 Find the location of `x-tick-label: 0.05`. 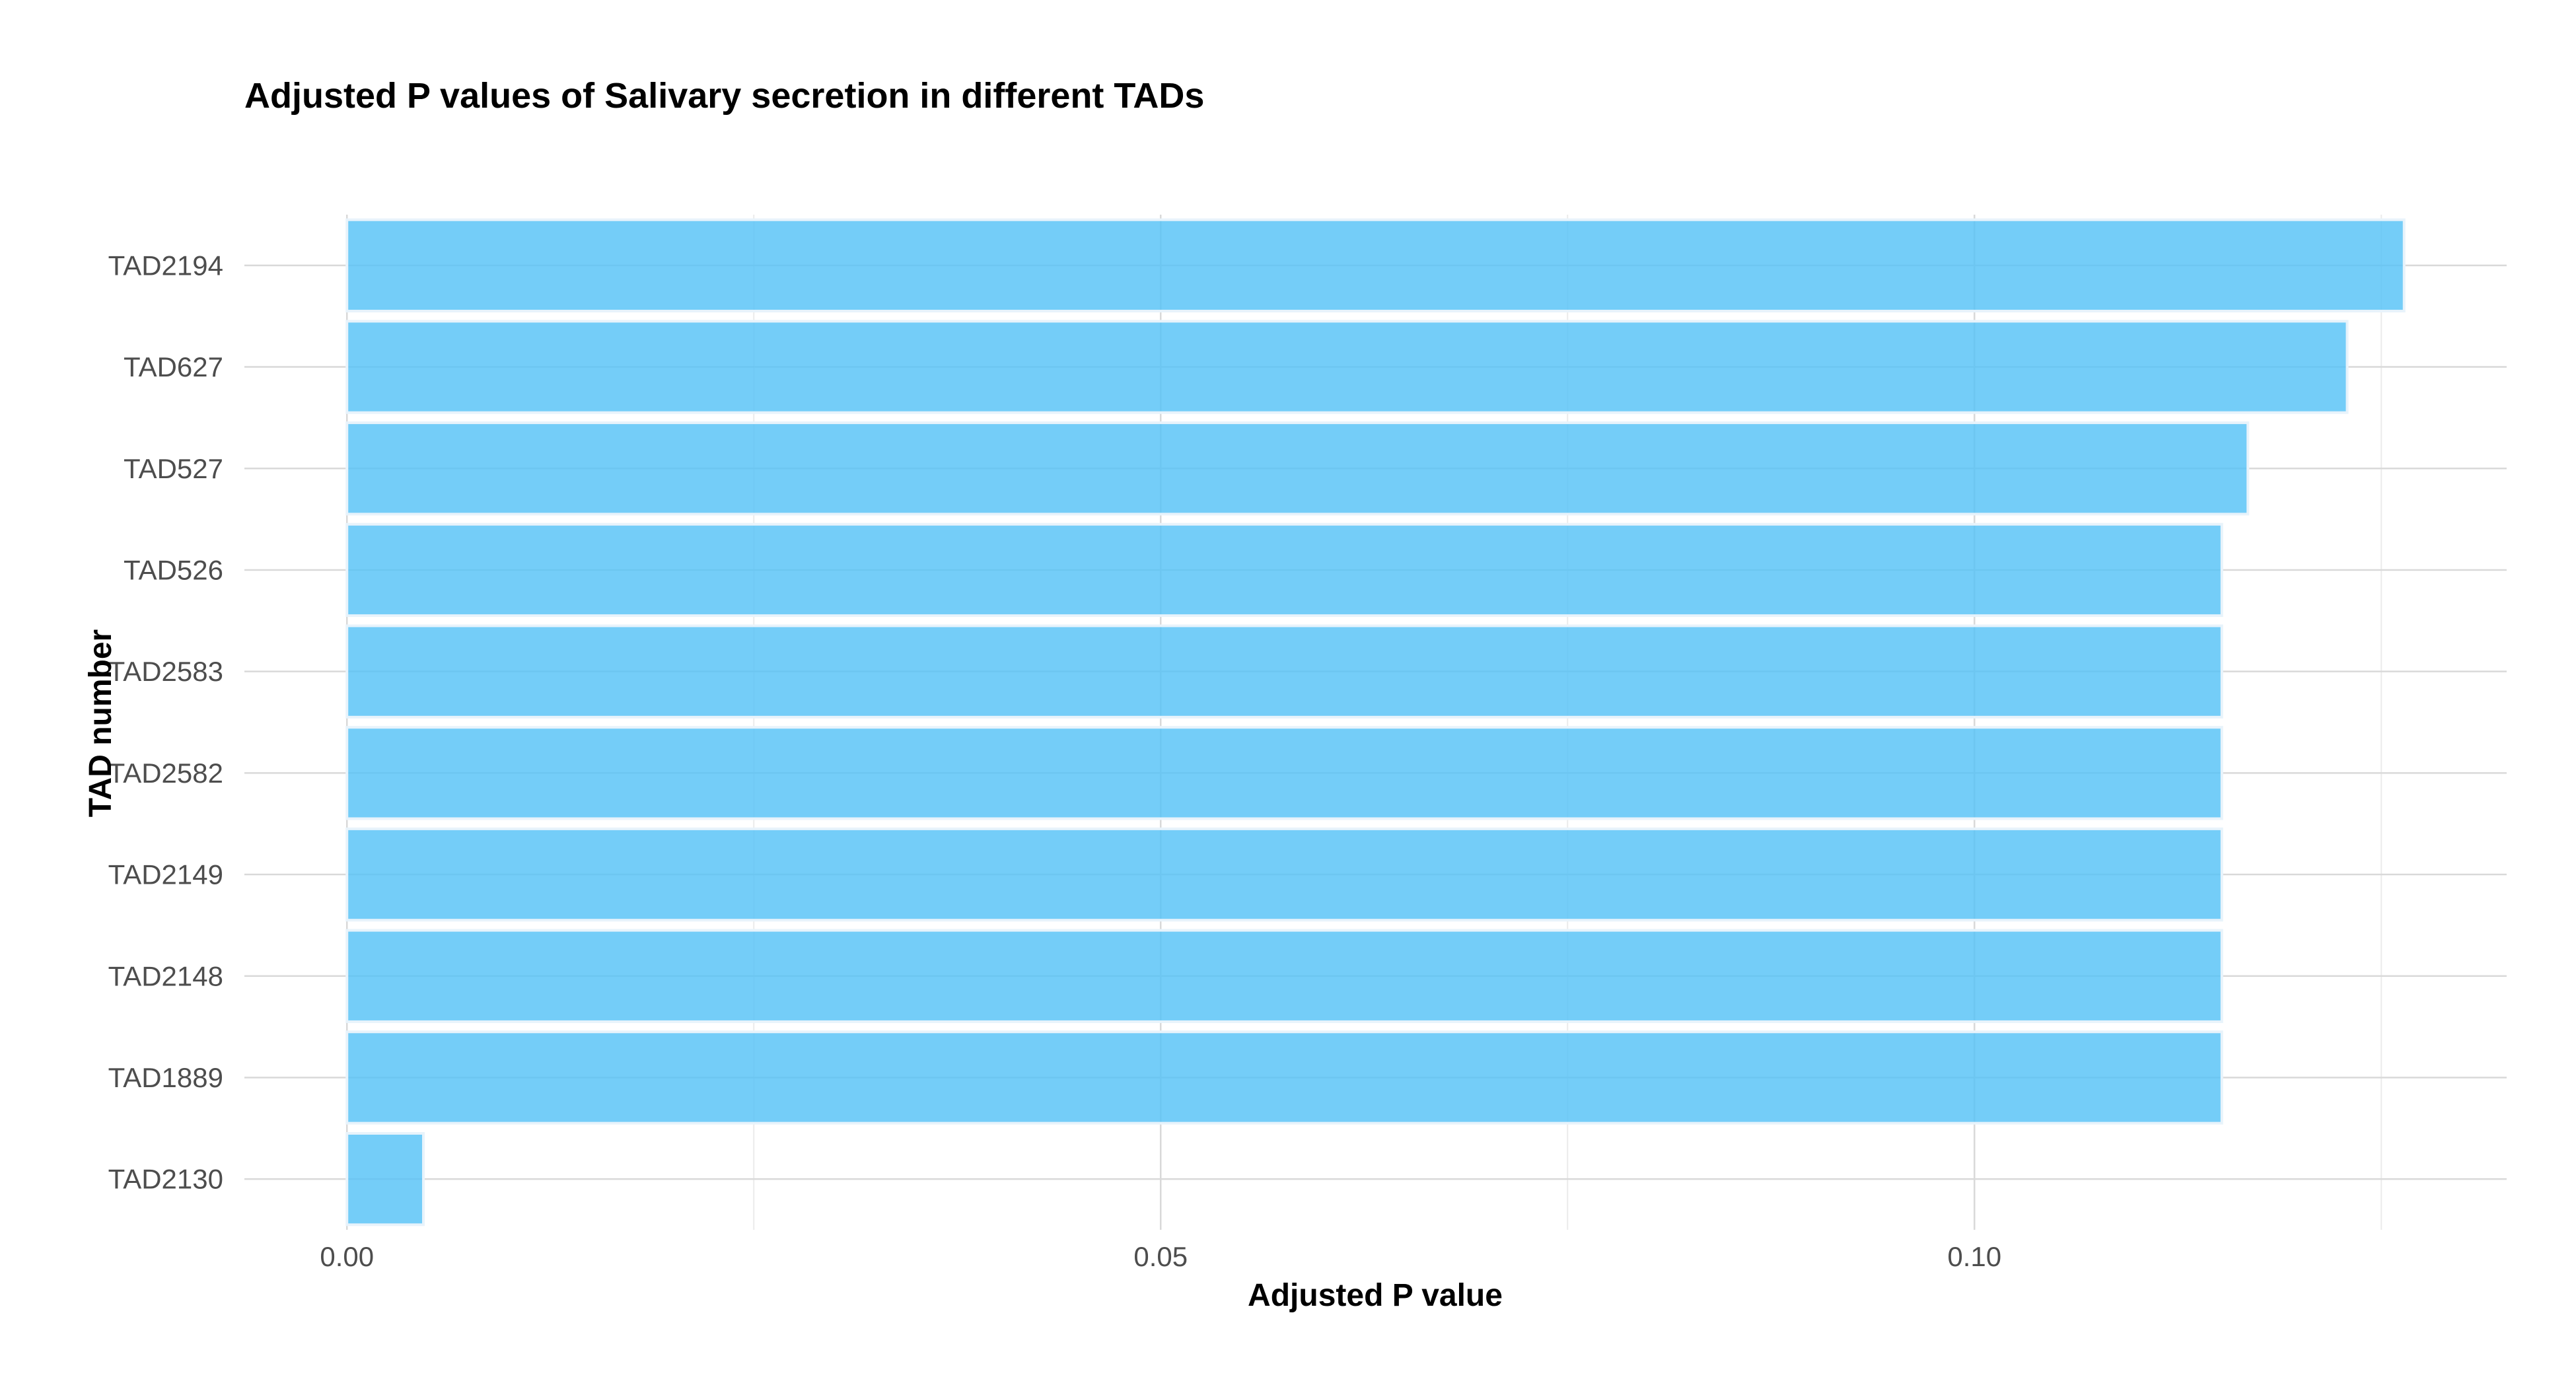

x-tick-label: 0.05 is located at coordinates (1161, 1256).